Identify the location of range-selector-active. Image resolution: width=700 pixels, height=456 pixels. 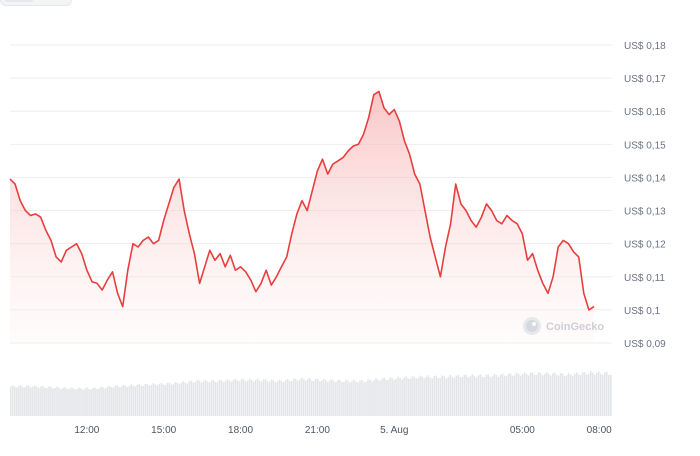
(19, 1).